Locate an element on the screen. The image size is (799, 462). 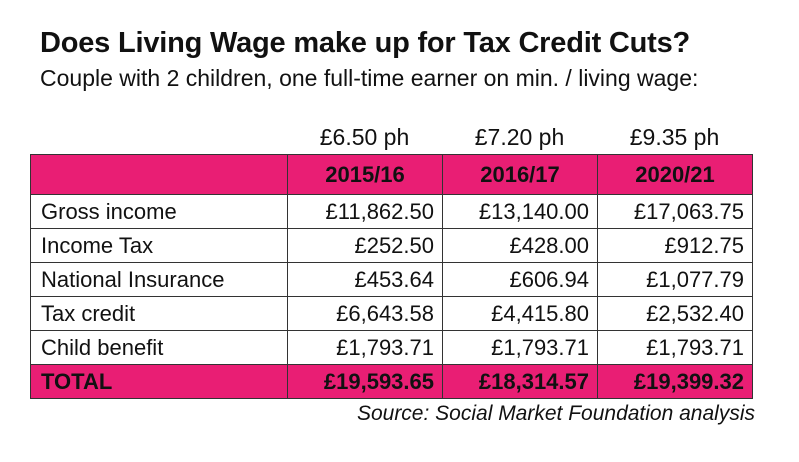
hourly-rate-2: £7.20 ph is located at coordinates (519, 137).